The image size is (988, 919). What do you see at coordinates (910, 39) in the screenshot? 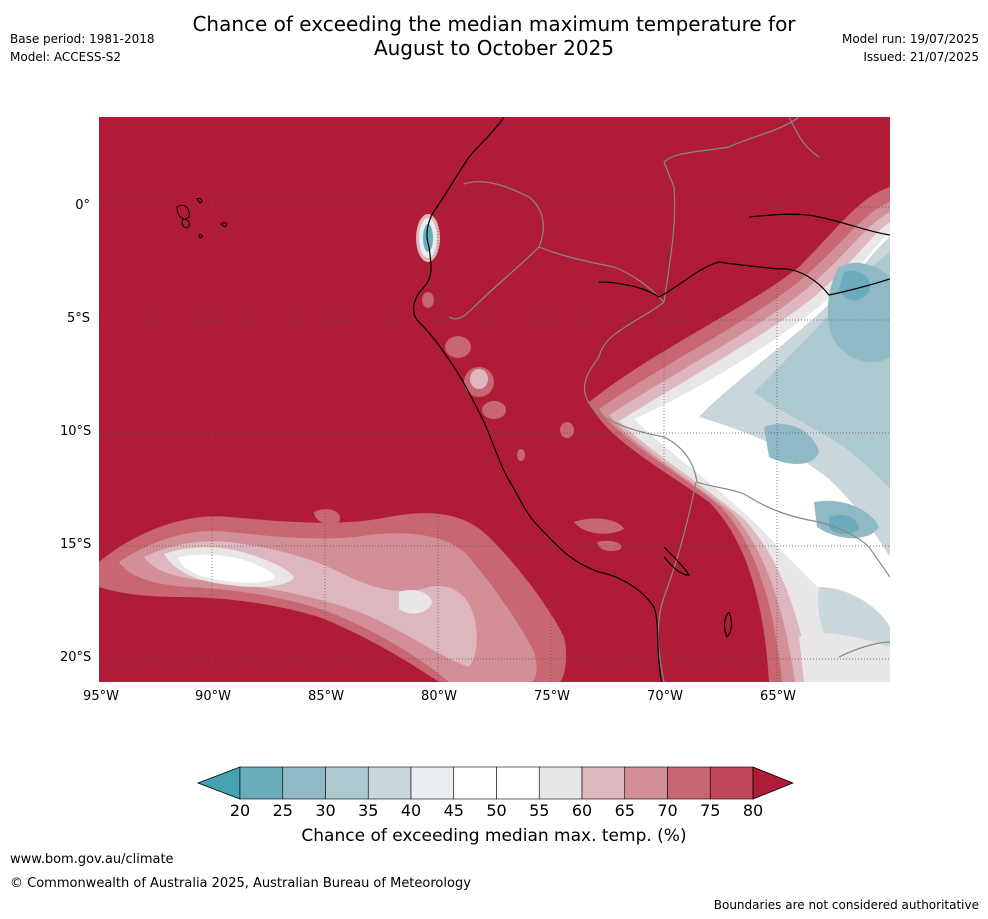
I see `model-run-text: Model run: 19/07/2025` at bounding box center [910, 39].